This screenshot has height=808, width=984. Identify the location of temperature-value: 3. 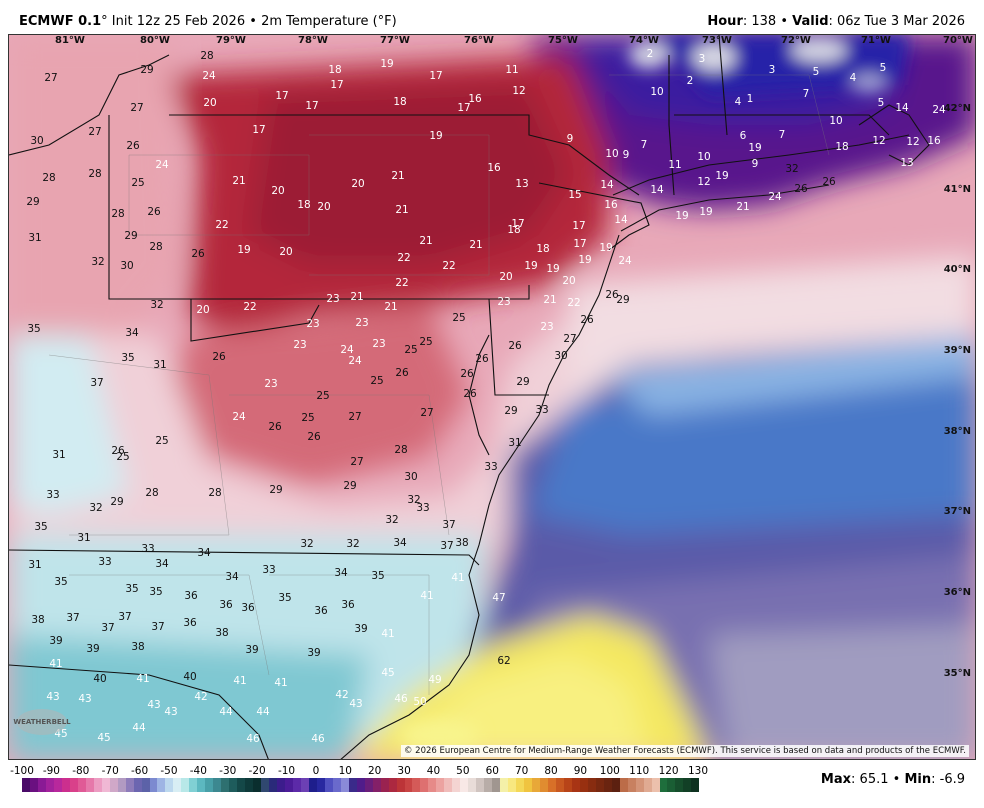
(772, 70).